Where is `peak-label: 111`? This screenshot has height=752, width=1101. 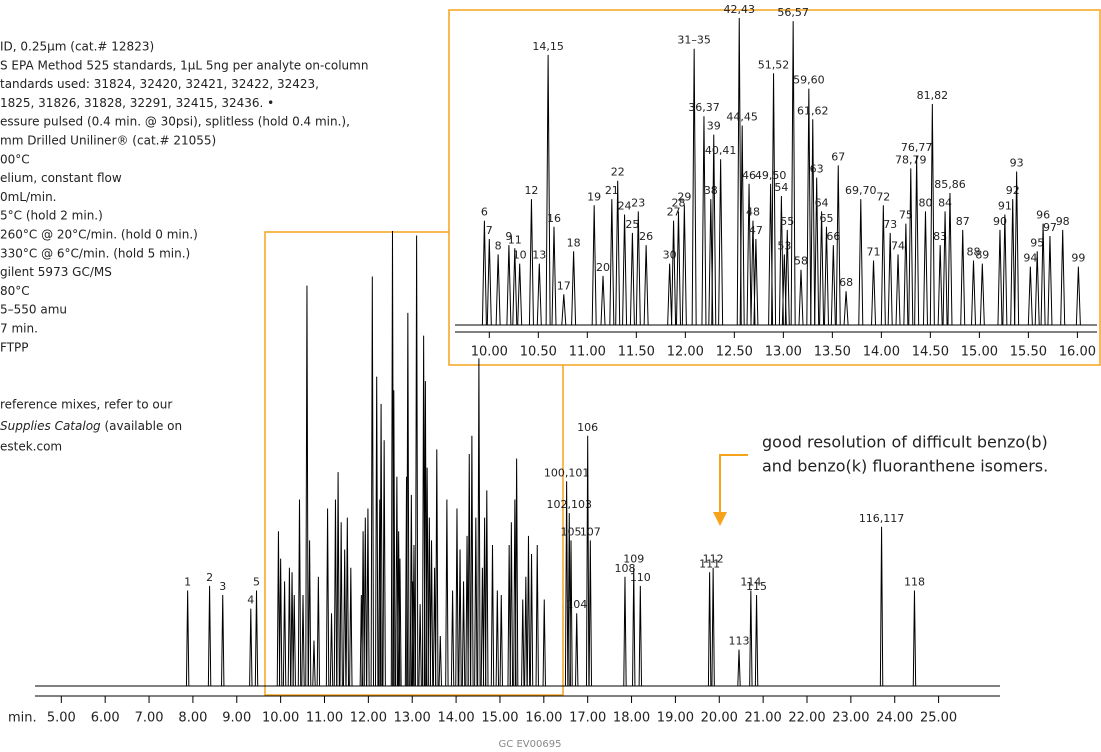
peak-label: 111 is located at coordinates (709, 563).